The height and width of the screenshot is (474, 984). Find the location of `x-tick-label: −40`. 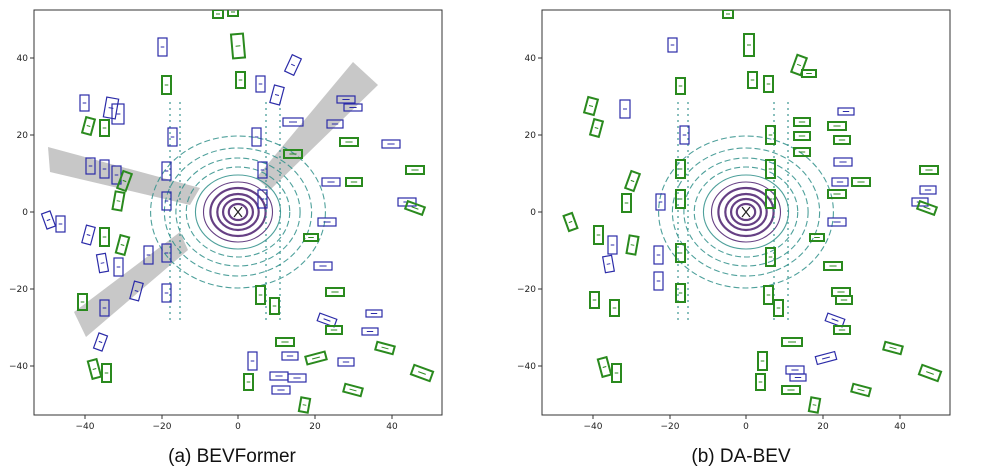

x-tick-label: −40 is located at coordinates (85, 427).